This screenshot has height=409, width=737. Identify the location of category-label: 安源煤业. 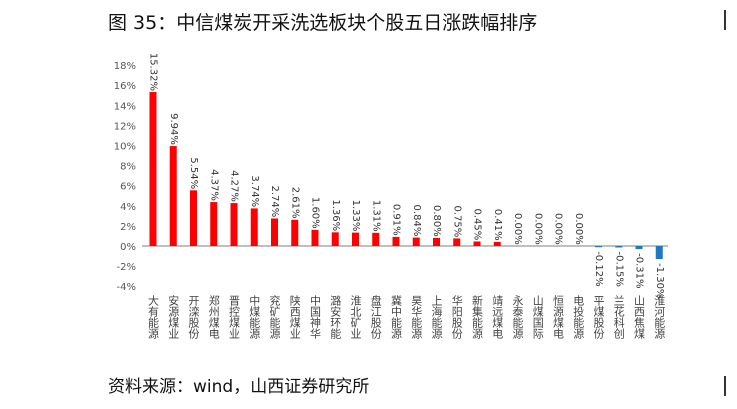
(173, 316).